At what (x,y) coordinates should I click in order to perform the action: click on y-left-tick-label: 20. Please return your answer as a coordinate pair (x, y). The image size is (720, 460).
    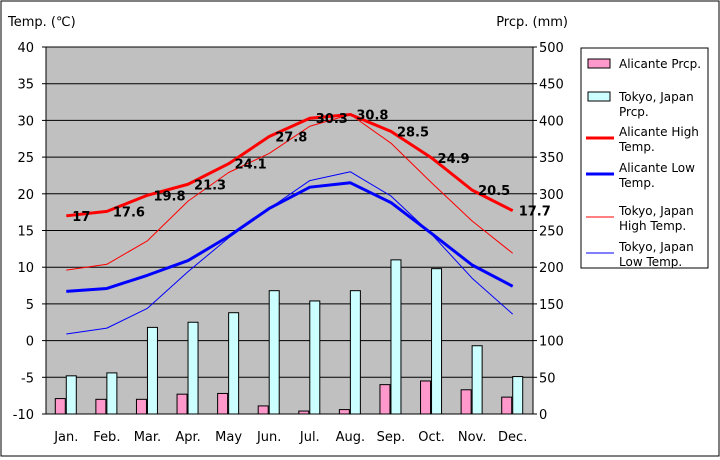
    Looking at the image, I should click on (25, 195).